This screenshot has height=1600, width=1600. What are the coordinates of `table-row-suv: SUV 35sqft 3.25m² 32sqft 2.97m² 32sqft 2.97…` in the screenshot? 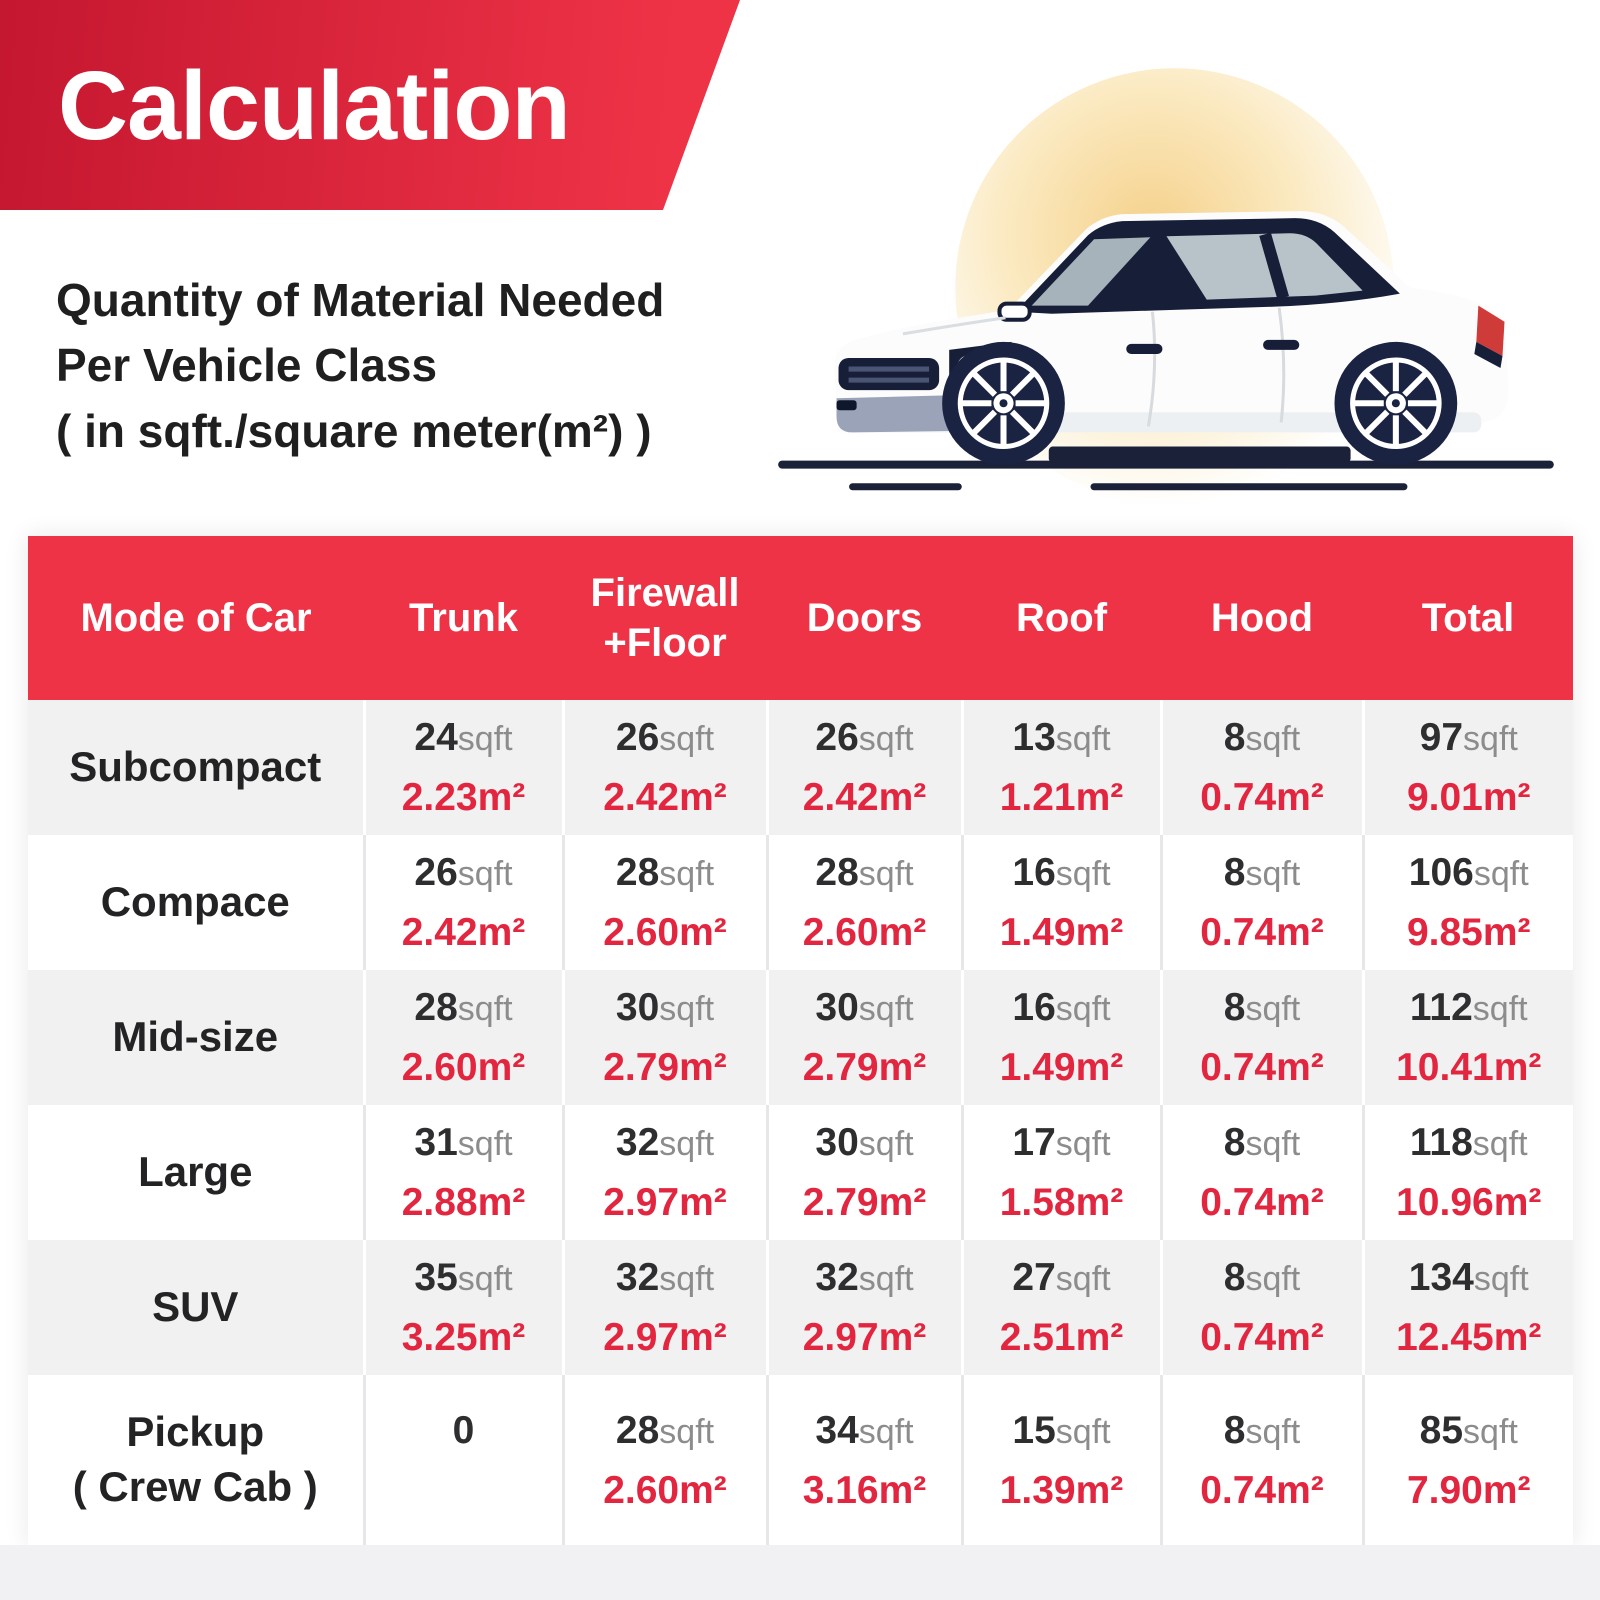 It's located at (800, 1307).